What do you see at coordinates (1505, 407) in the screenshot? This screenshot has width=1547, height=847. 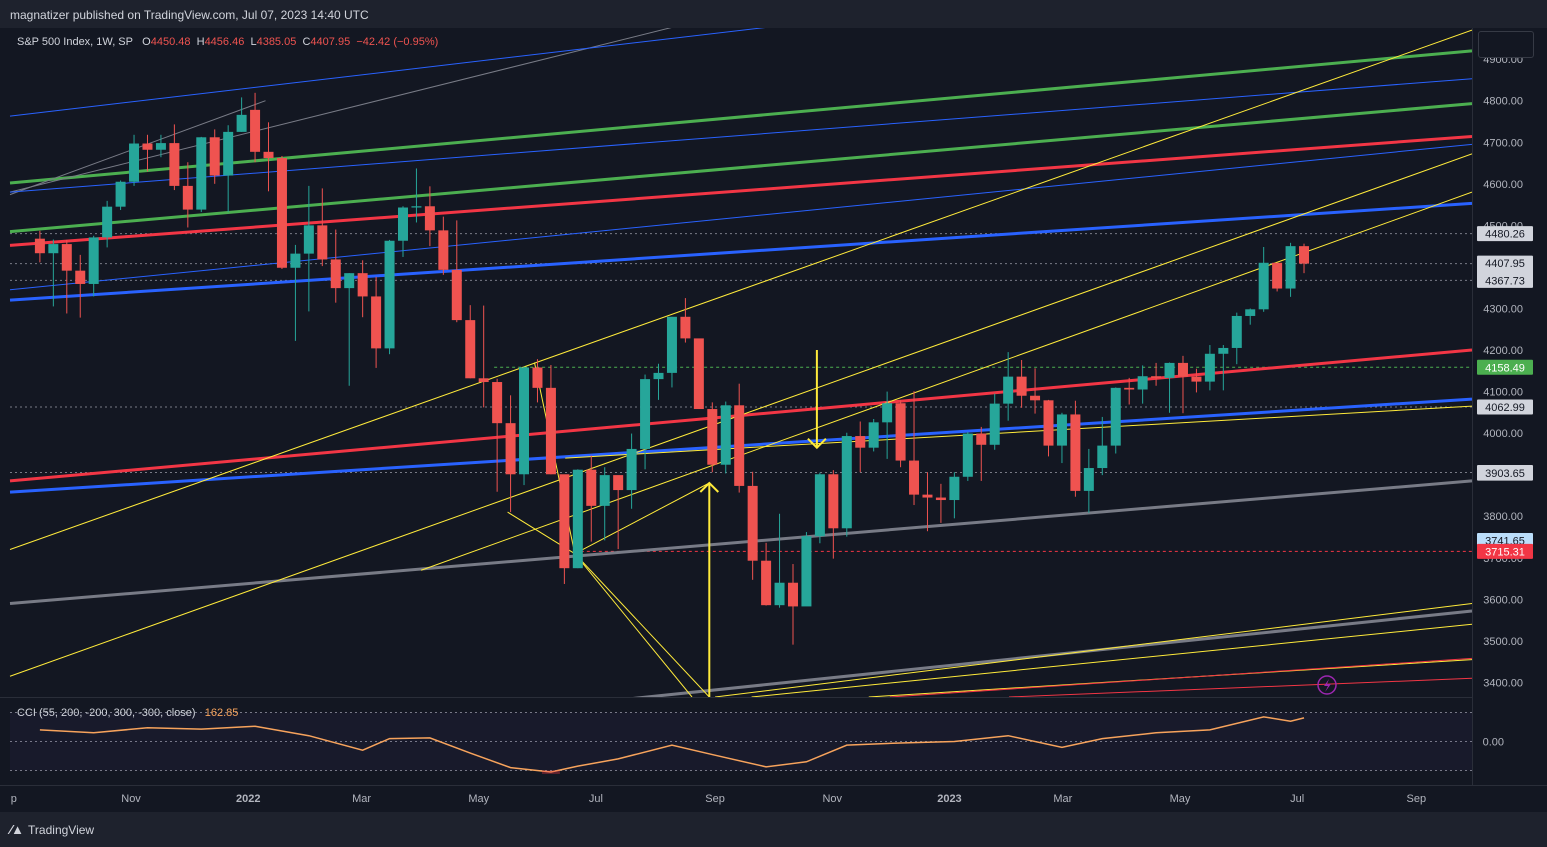 I see `price-label-4: 4062.99` at bounding box center [1505, 407].